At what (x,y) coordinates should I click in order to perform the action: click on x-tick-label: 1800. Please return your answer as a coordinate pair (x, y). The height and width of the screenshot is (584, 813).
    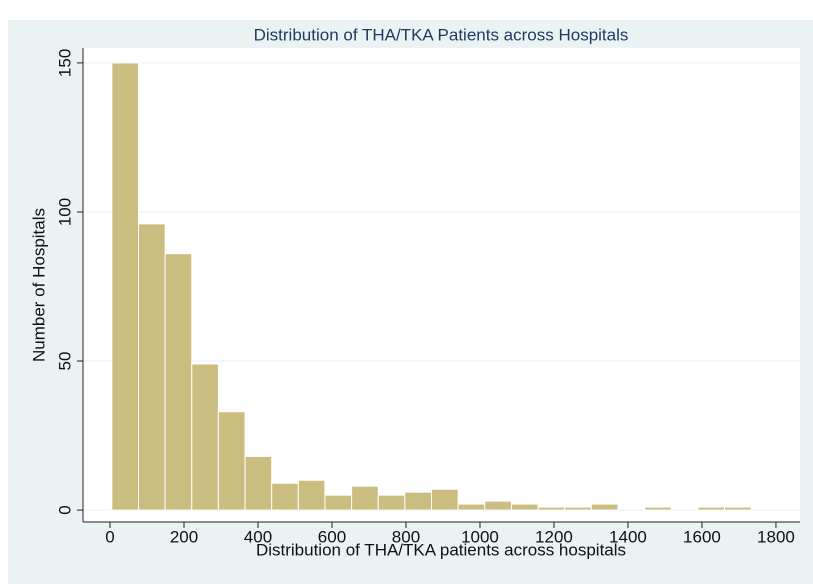
    Looking at the image, I should click on (776, 536).